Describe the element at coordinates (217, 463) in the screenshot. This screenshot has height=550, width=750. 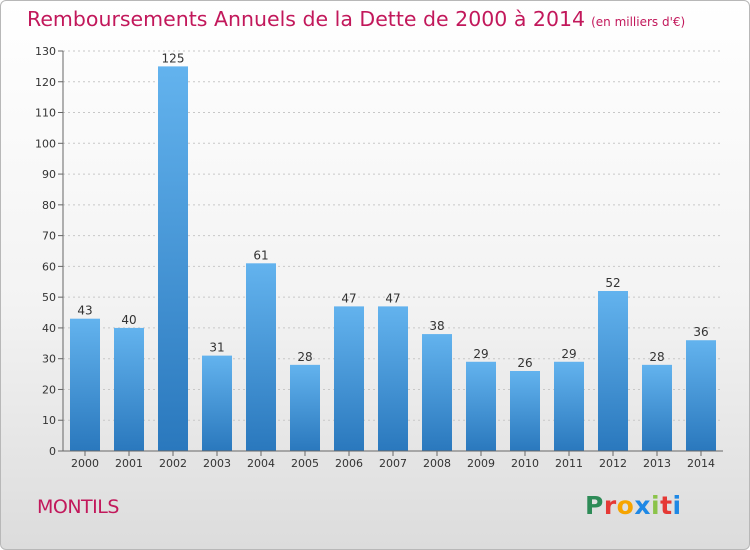
I see `x-tick-label: 2003` at that location.